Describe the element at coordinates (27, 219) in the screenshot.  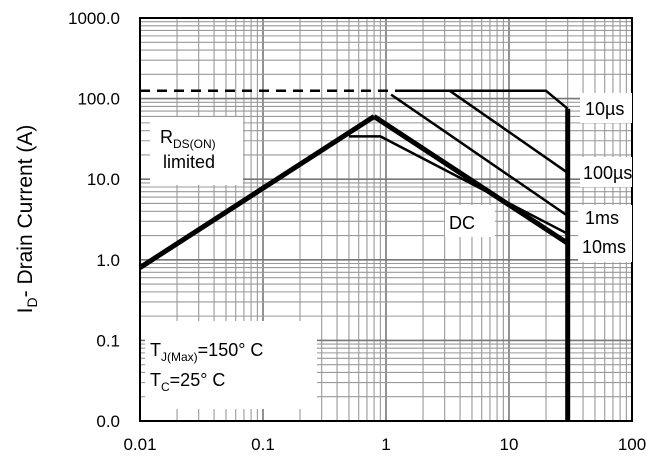
I see `y-axis-label: ID- Drain Current (A)` at that location.